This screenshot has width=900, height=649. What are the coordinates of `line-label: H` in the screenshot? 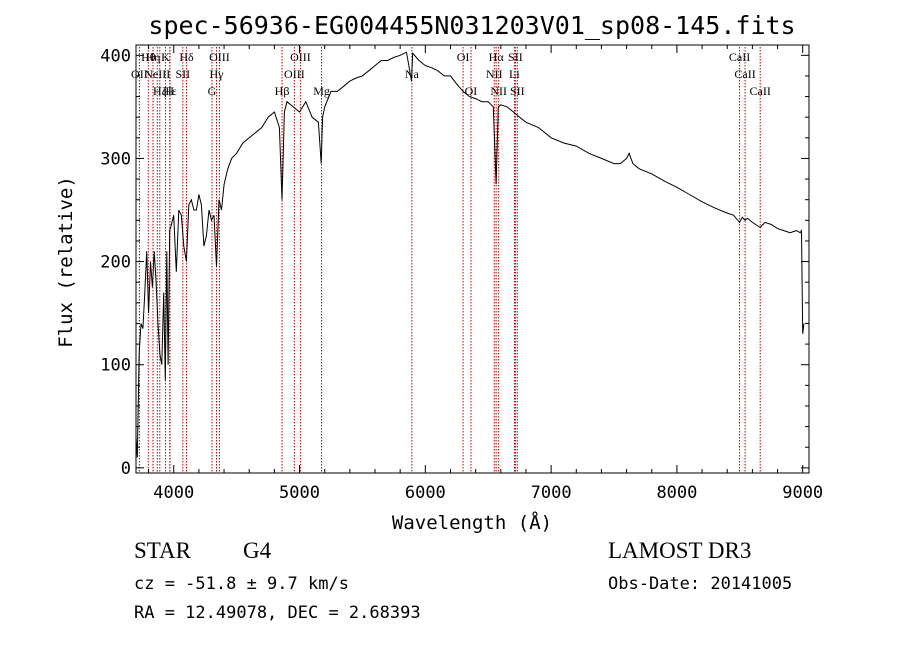 It's located at (169, 91).